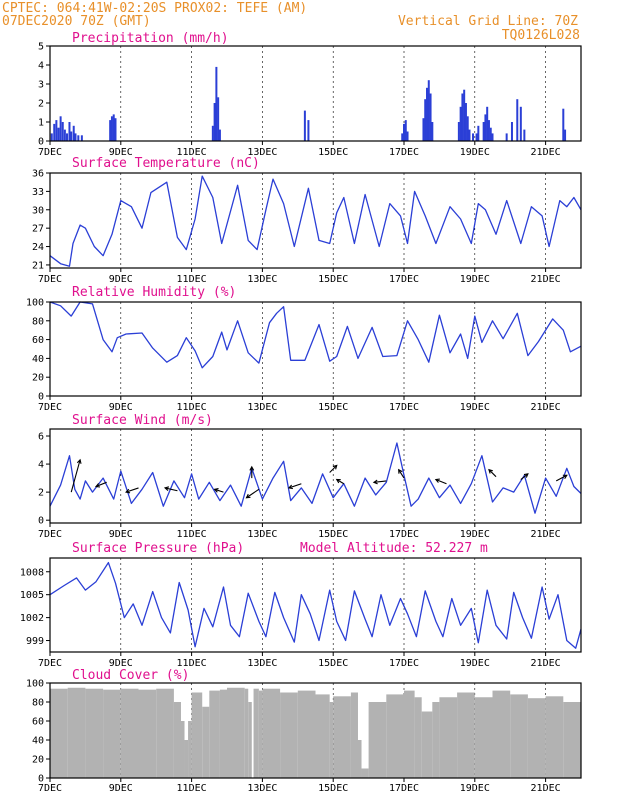  Describe the element at coordinates (38, 741) in the screenshot. I see `cloud-ytick-label-2: 40` at that location.